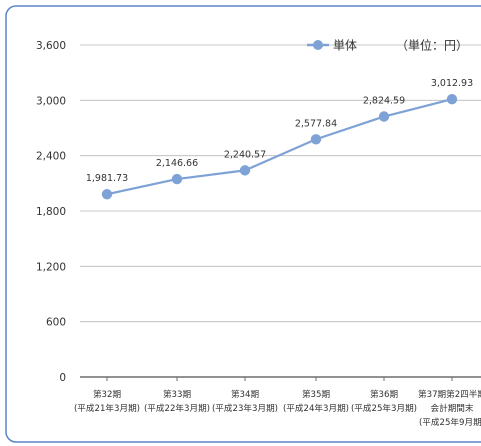 The image size is (481, 446). Describe the element at coordinates (245, 408) in the screenshot. I see `x-category-label: (平成23年3月期)` at that location.